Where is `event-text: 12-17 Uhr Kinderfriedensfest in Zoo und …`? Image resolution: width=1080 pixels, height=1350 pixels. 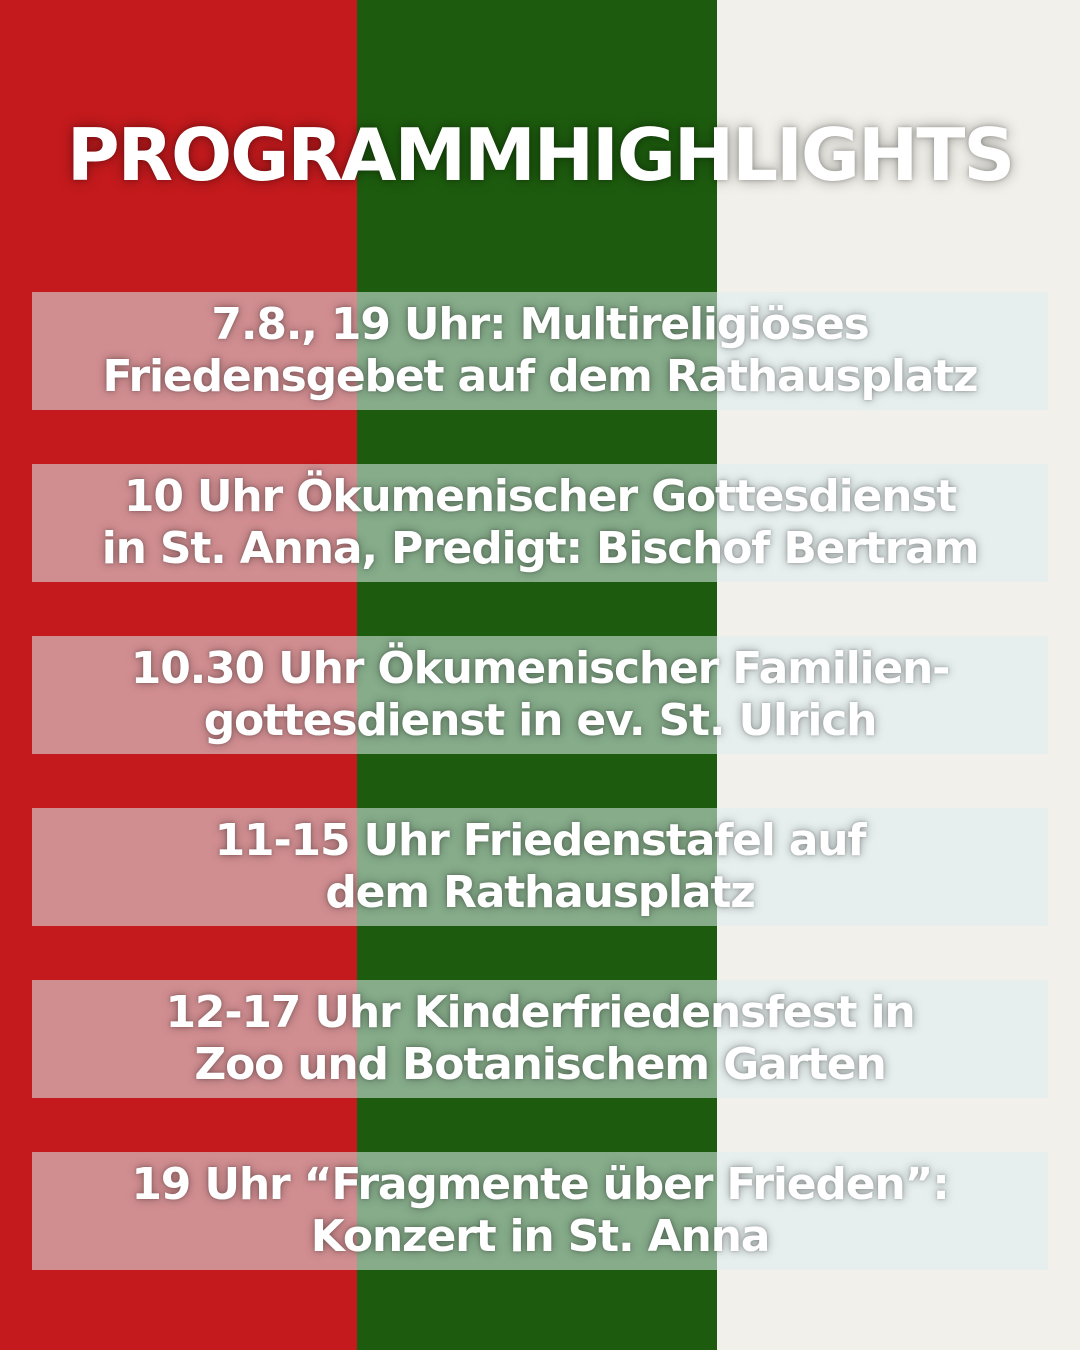 event-text: 12-17 Uhr Kinderfriedensfest in Zoo und … is located at coordinates (540, 1038).